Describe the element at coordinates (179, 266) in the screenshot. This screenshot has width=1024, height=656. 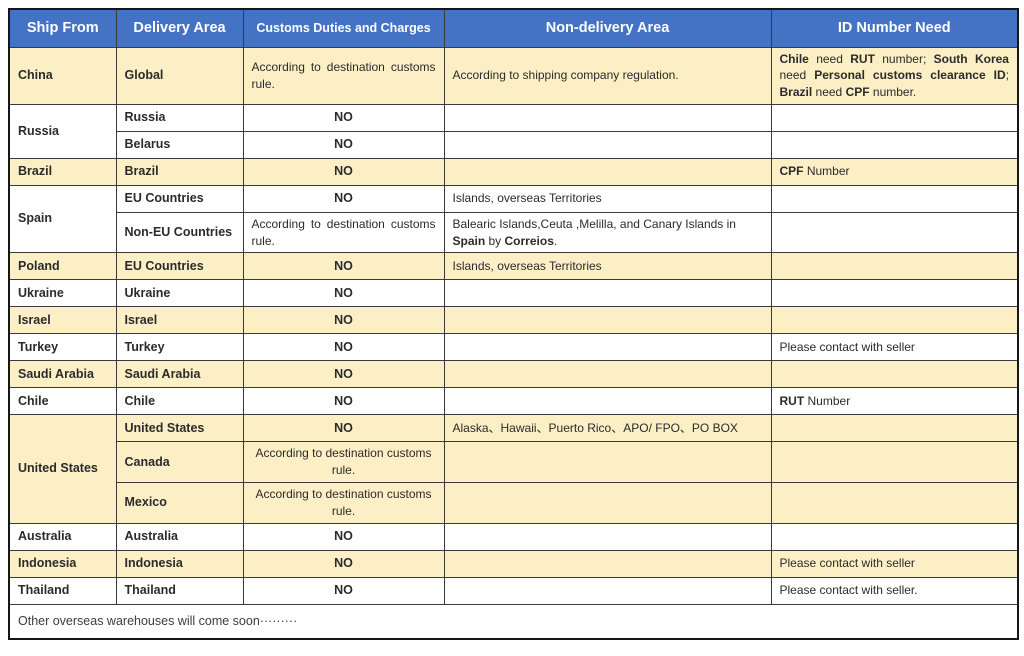
I see `delivery-area-cell: EU Countries` at that location.